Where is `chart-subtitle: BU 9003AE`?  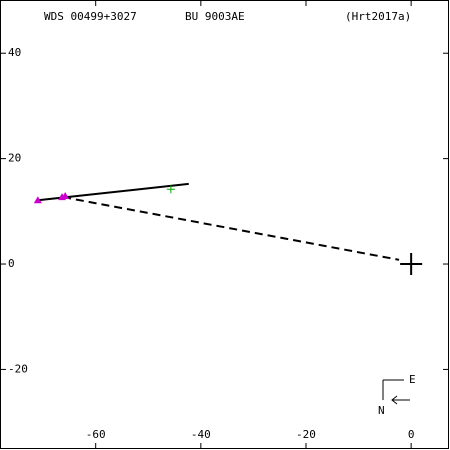
chart-subtitle: BU 9003AE is located at coordinates (215, 16).